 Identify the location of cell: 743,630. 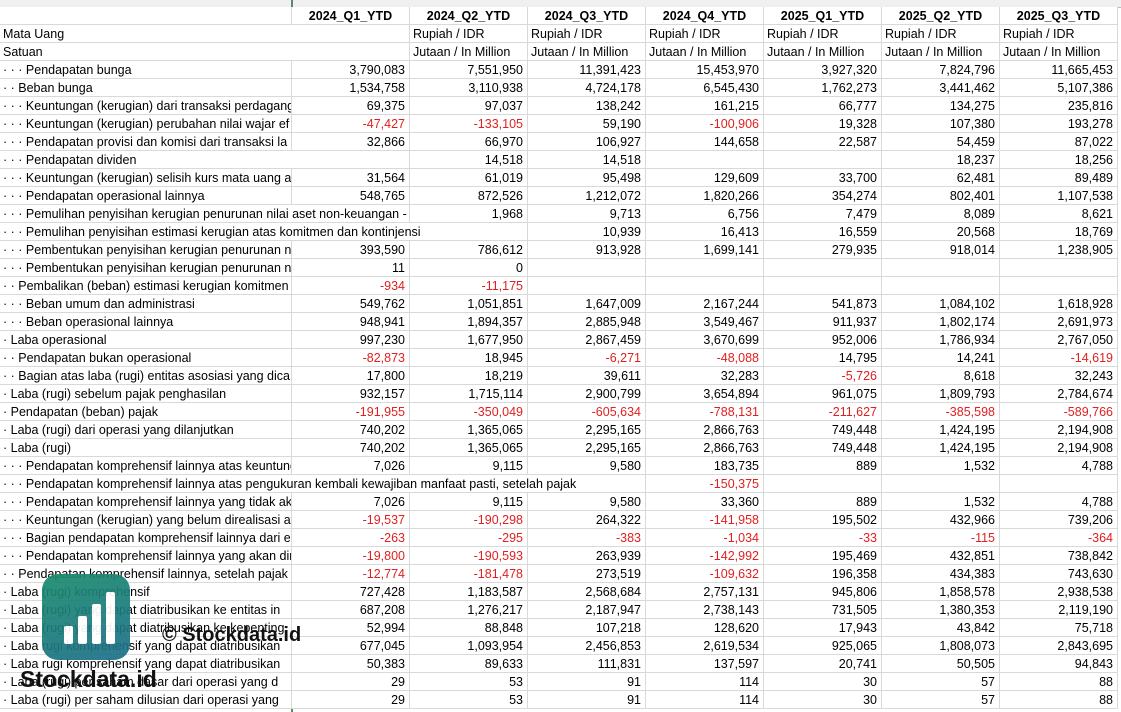
(1059, 574).